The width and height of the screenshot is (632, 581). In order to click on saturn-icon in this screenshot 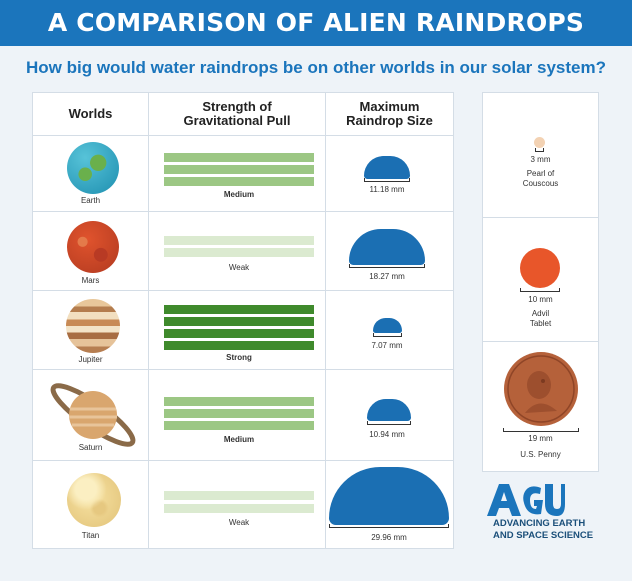, I will do `click(93, 415)`.